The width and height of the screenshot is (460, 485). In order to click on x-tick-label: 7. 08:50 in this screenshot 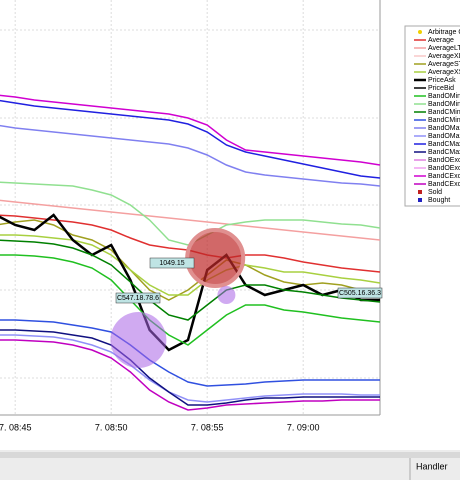, I will do `click(111, 427)`.